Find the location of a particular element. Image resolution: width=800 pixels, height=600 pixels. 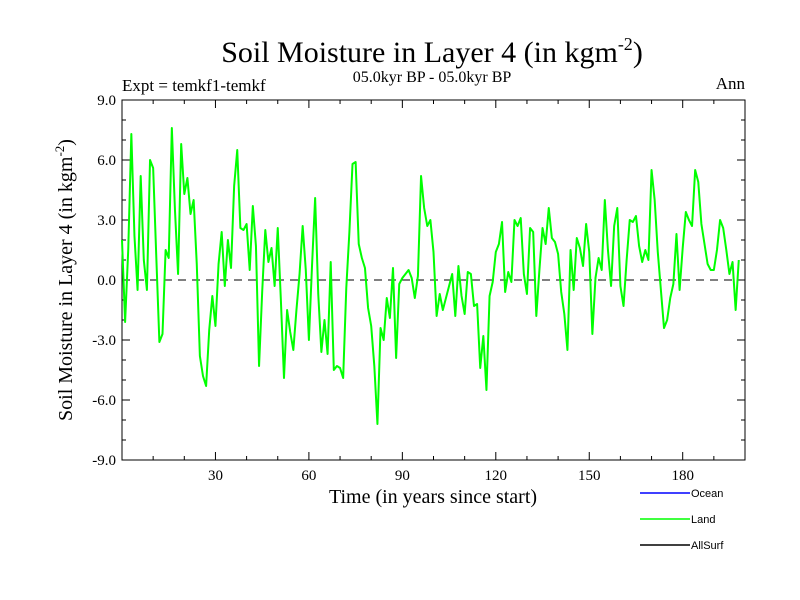

experiment-label: Expt = temkf1-temkf is located at coordinates (194, 85).